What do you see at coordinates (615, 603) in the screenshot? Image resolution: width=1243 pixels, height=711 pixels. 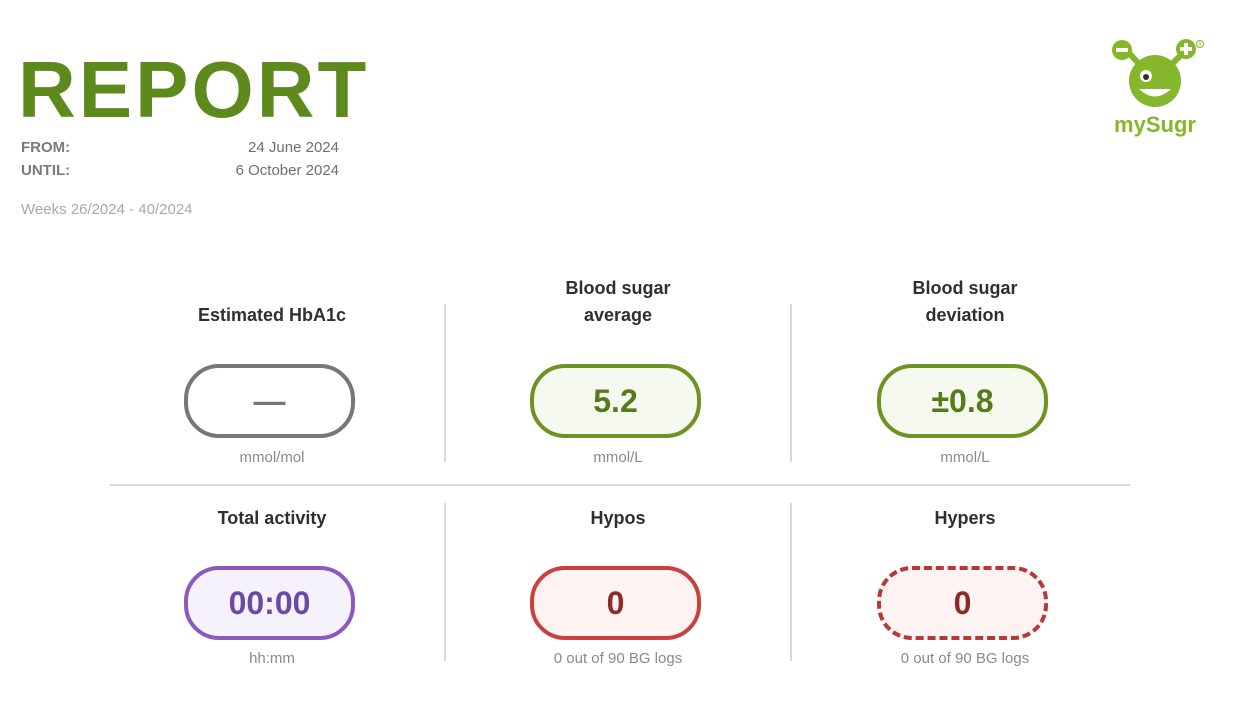 I see `hypos-value-pill: 0` at bounding box center [615, 603].